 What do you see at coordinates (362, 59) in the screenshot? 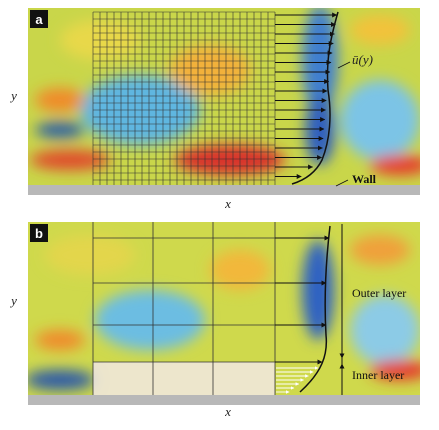
I see `profile-label: ū(y)` at bounding box center [362, 59].